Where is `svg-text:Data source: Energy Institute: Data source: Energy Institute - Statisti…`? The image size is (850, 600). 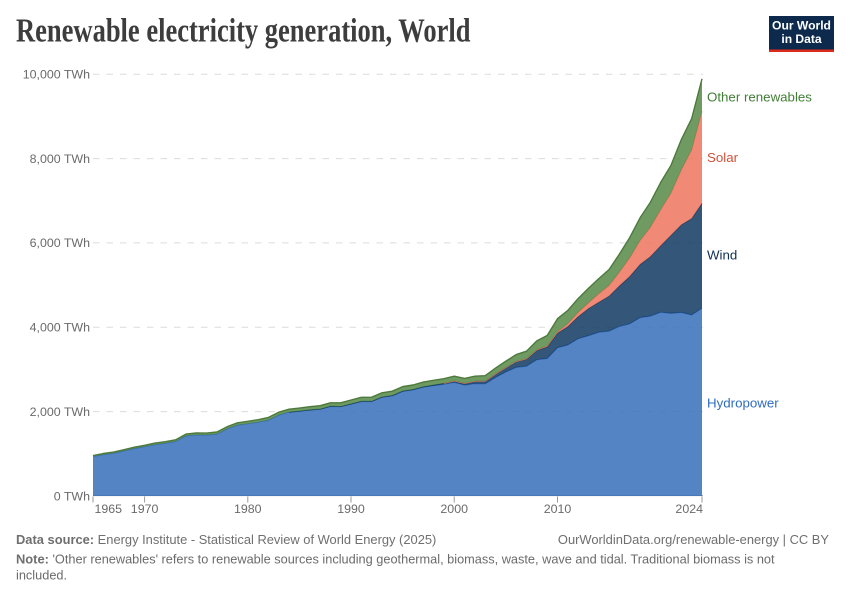 svg-text:Data source: Energy Institute: Data source: Energy Institute - Statisti… is located at coordinates (226, 539).